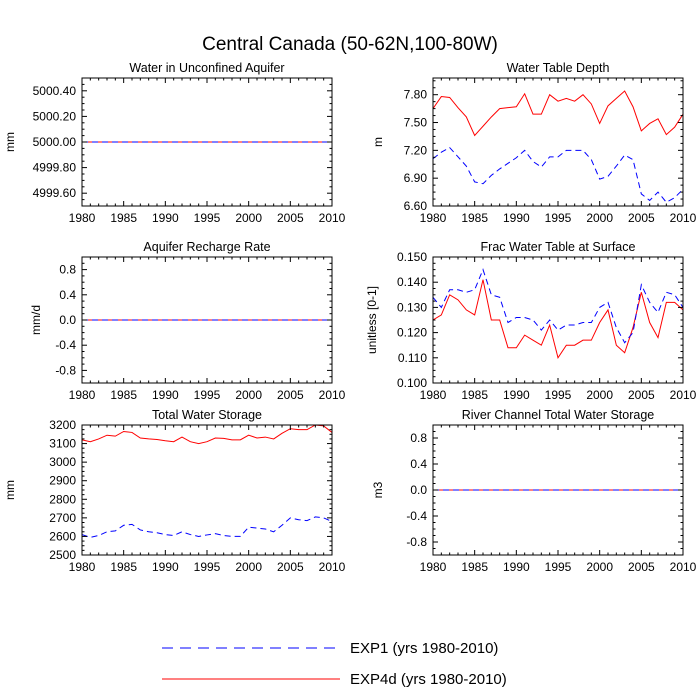 This screenshot has height=700, width=700. Describe the element at coordinates (416, 123) in the screenshot. I see `y-tick-label: 7.50` at that location.